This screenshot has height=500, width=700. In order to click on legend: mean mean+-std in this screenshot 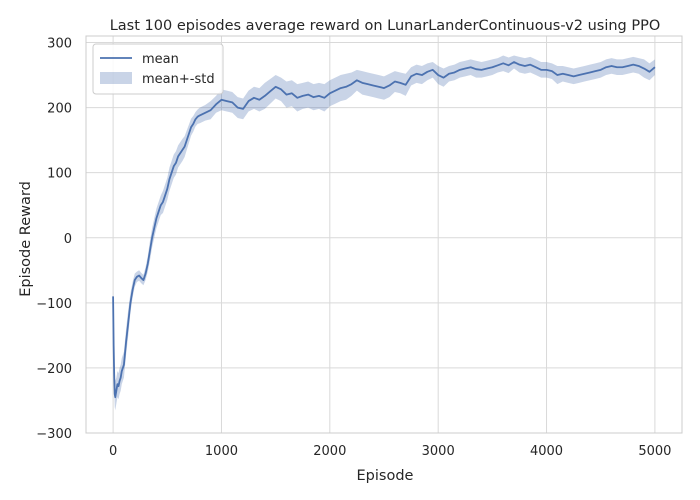, I will do `click(158, 69)`.